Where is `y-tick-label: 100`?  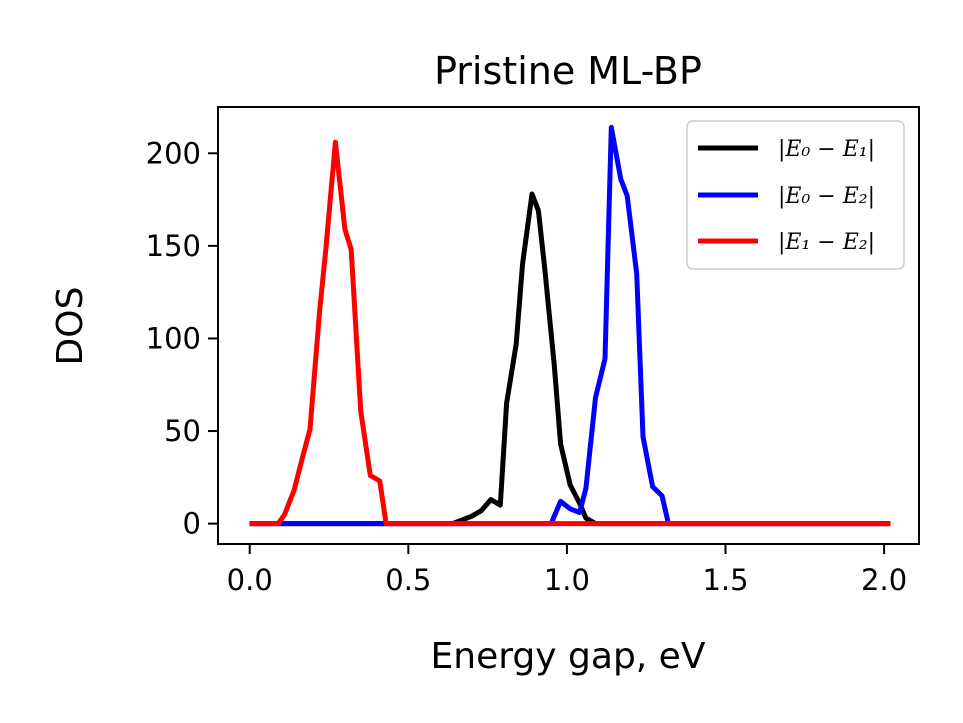
y-tick-label: 100 is located at coordinates (173, 338).